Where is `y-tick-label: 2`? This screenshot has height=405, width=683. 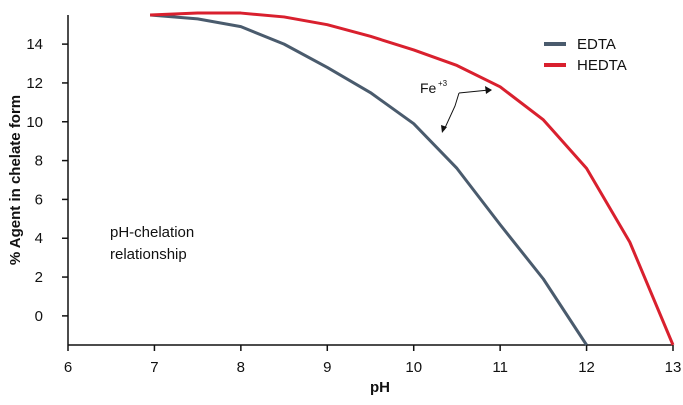
y-tick-label: 2 is located at coordinates (39, 277).